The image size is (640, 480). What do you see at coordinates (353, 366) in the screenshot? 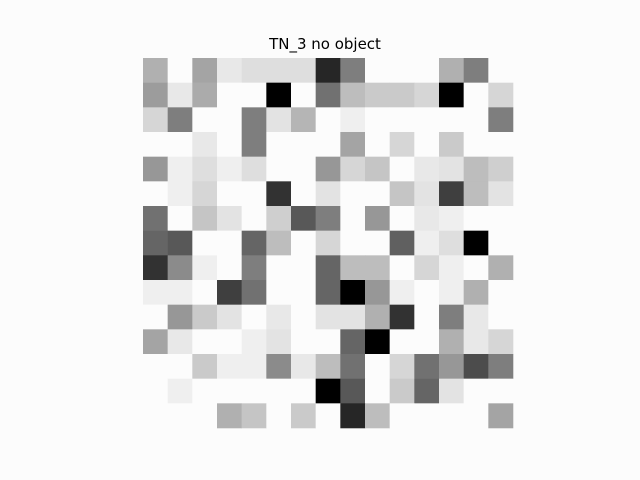
I see `heatmap-cell-r12-c8` at bounding box center [353, 366].